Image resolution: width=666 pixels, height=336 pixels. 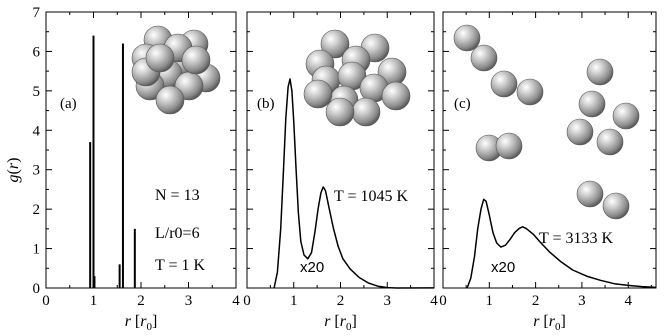 I want to click on panel-b-label: (b), so click(x=266, y=104).